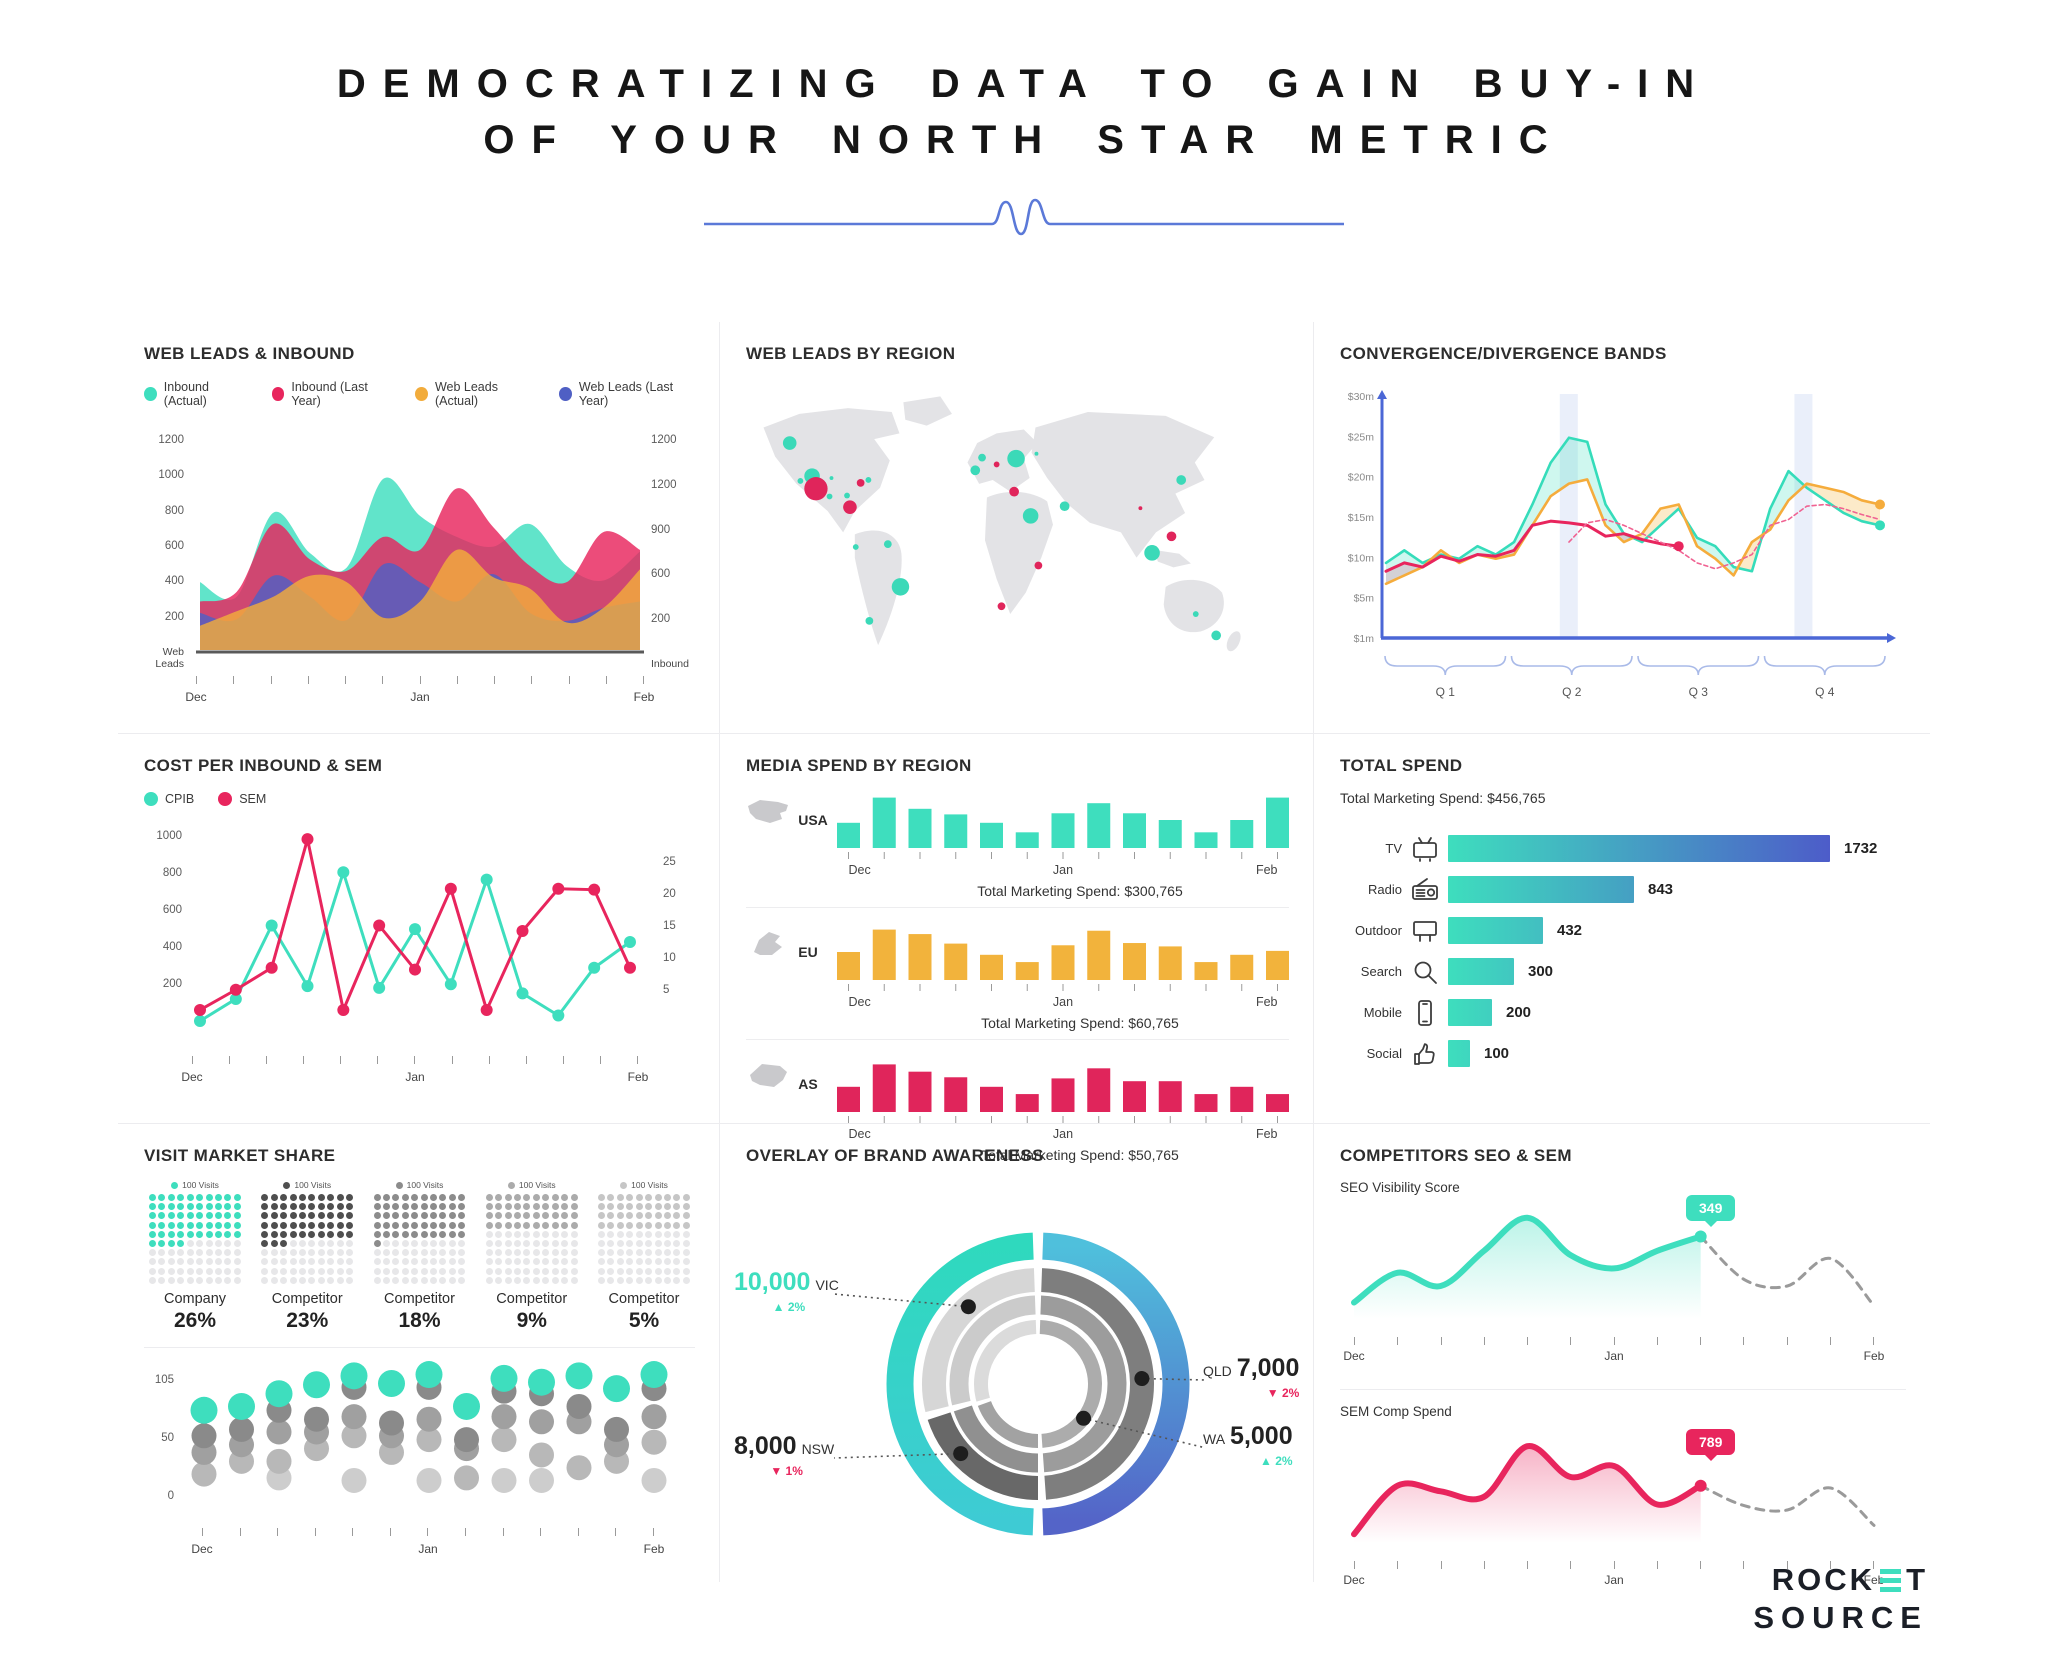 This screenshot has width=2048, height=1655. I want to click on radio-icon, so click(1425, 890).